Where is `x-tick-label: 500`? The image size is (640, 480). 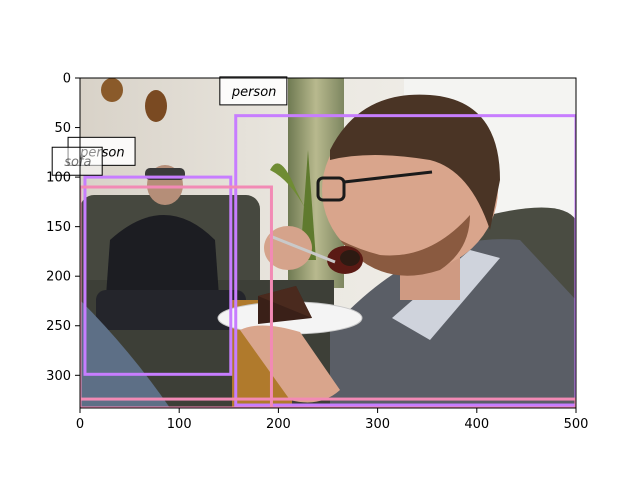
x-tick-label: 500 is located at coordinates (576, 424).